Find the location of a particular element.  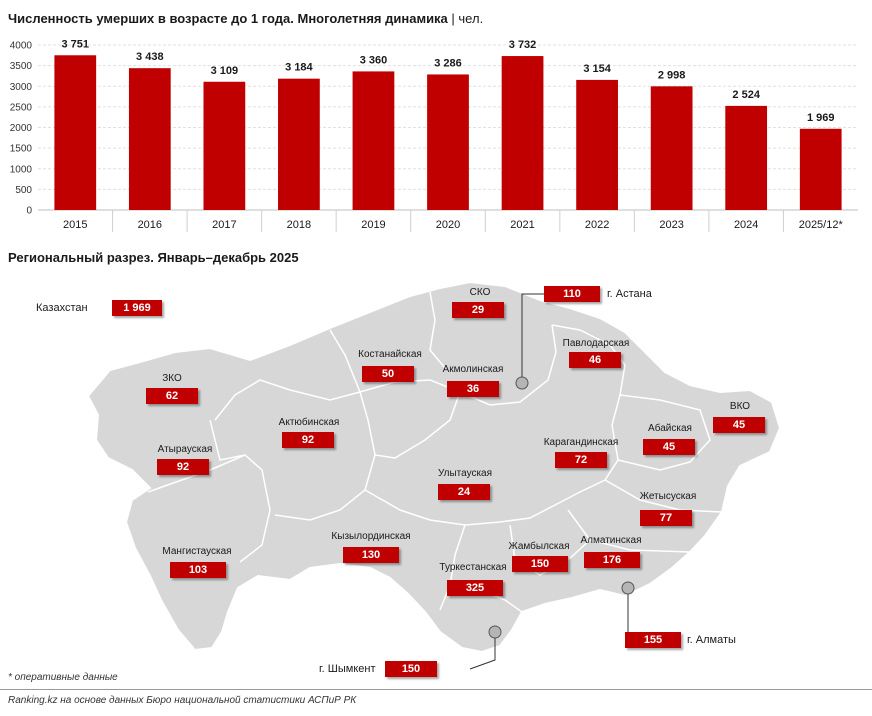

region-value-vko: 45 is located at coordinates (739, 425).